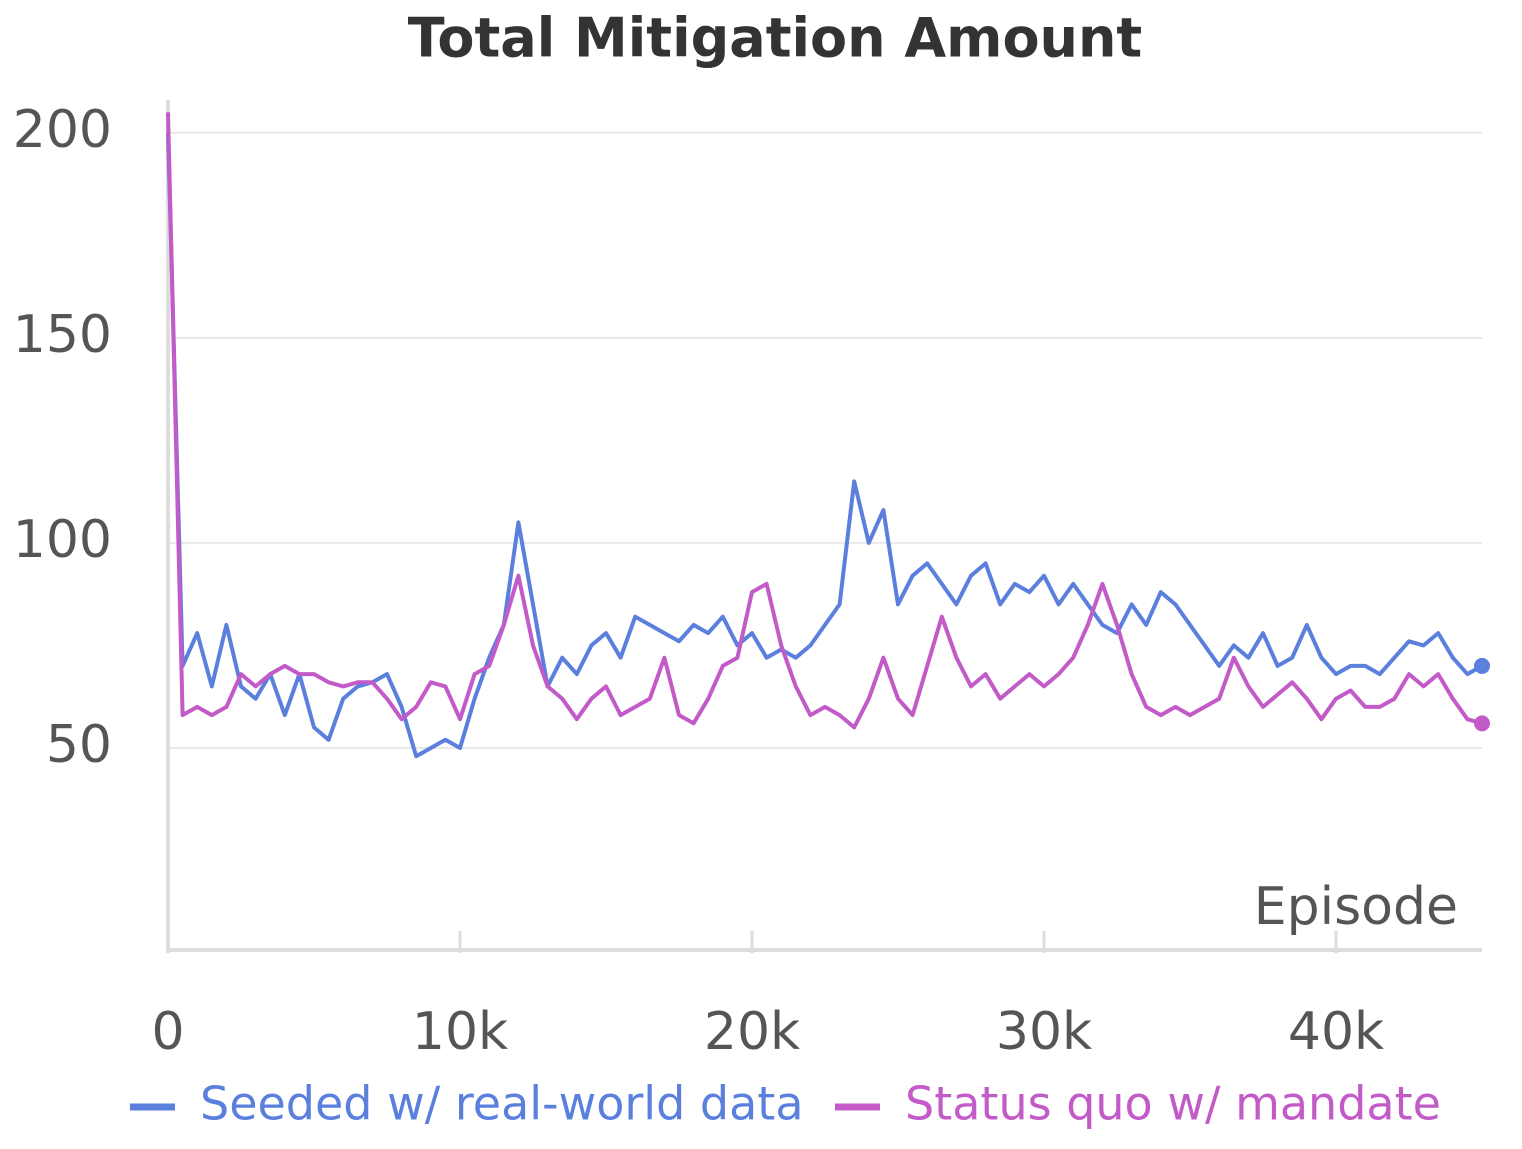  Describe the element at coordinates (752, 1032) in the screenshot. I see `x-tick-label: 20k` at that location.